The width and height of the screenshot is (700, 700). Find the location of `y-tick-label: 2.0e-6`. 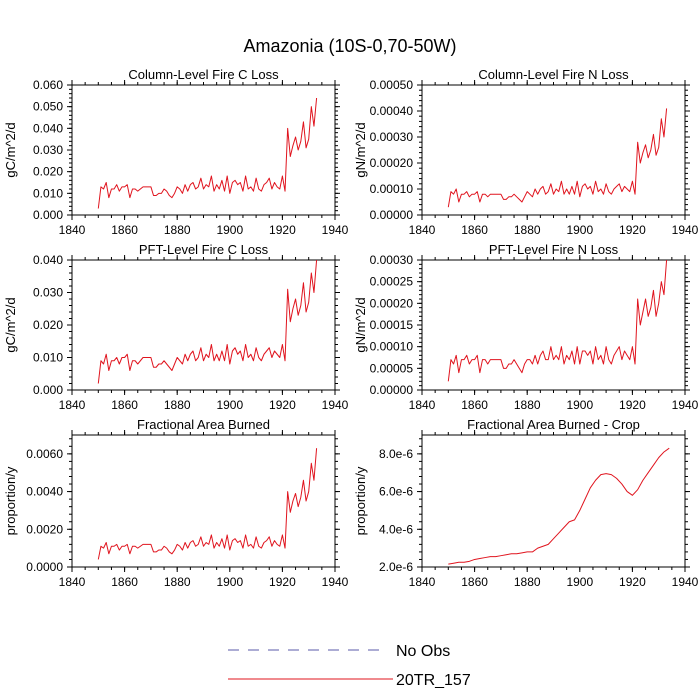

y-tick-label: 2.0e-6 is located at coordinates (396, 567).